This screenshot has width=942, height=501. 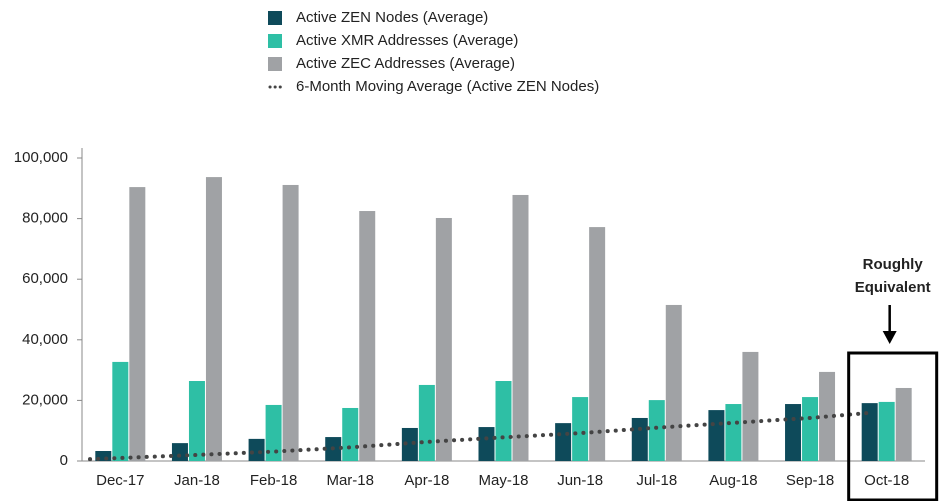 What do you see at coordinates (64, 460) in the screenshot?
I see `y-tick-label: 0` at bounding box center [64, 460].